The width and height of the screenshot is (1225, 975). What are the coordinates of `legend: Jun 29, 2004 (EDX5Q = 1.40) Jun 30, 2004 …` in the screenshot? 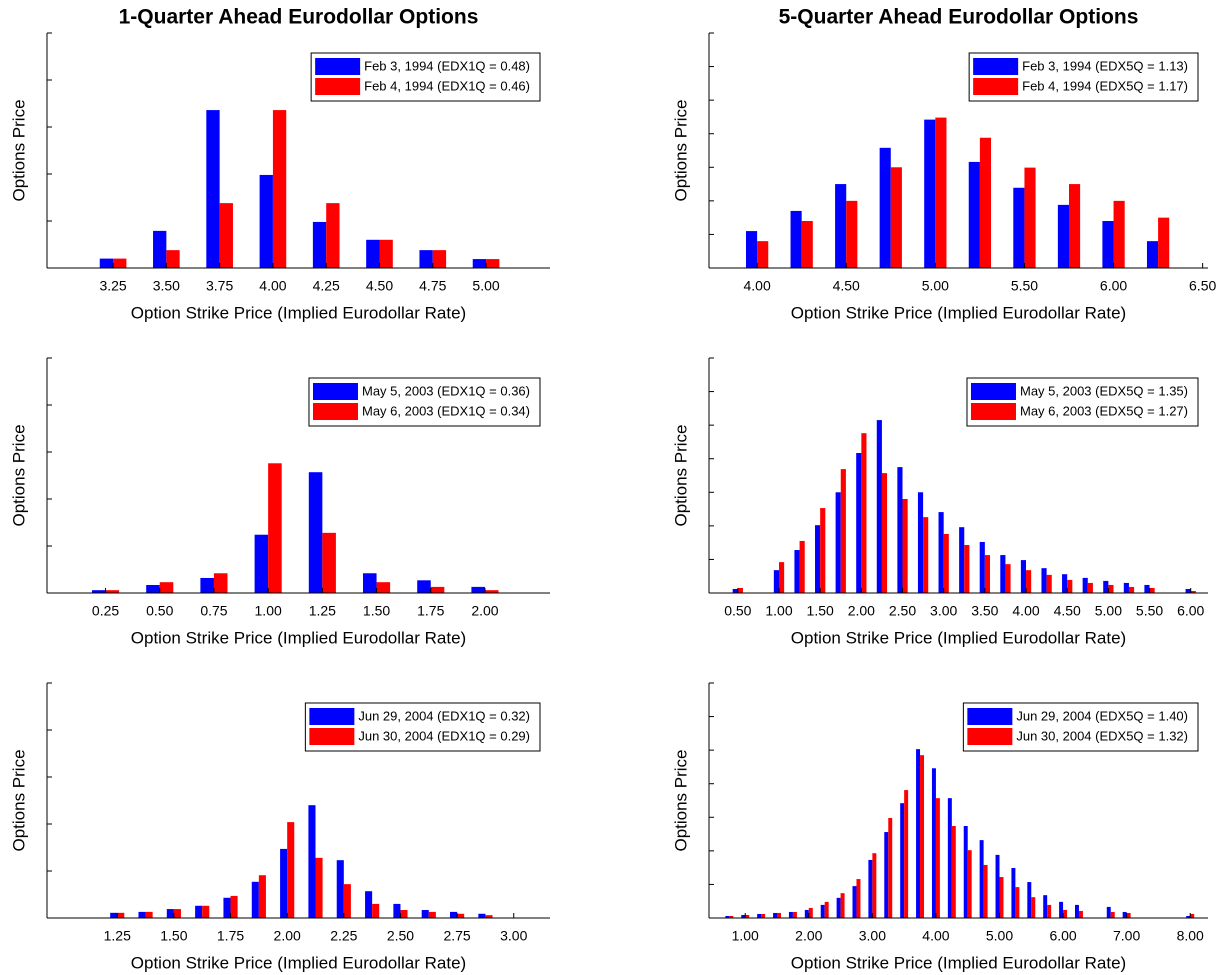 It's located at (1080, 727).